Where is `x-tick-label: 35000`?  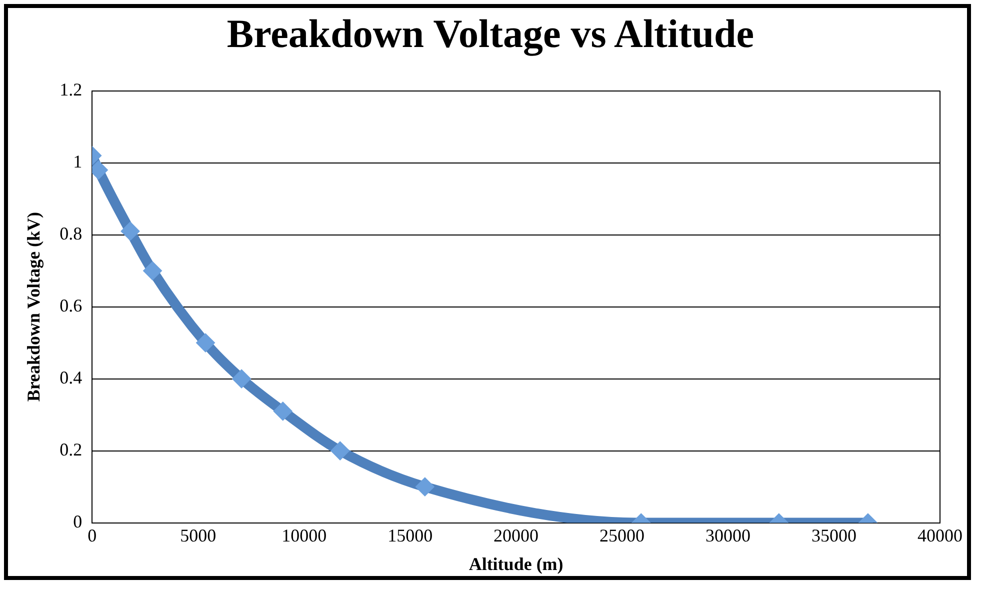 x-tick-label: 35000 is located at coordinates (834, 535).